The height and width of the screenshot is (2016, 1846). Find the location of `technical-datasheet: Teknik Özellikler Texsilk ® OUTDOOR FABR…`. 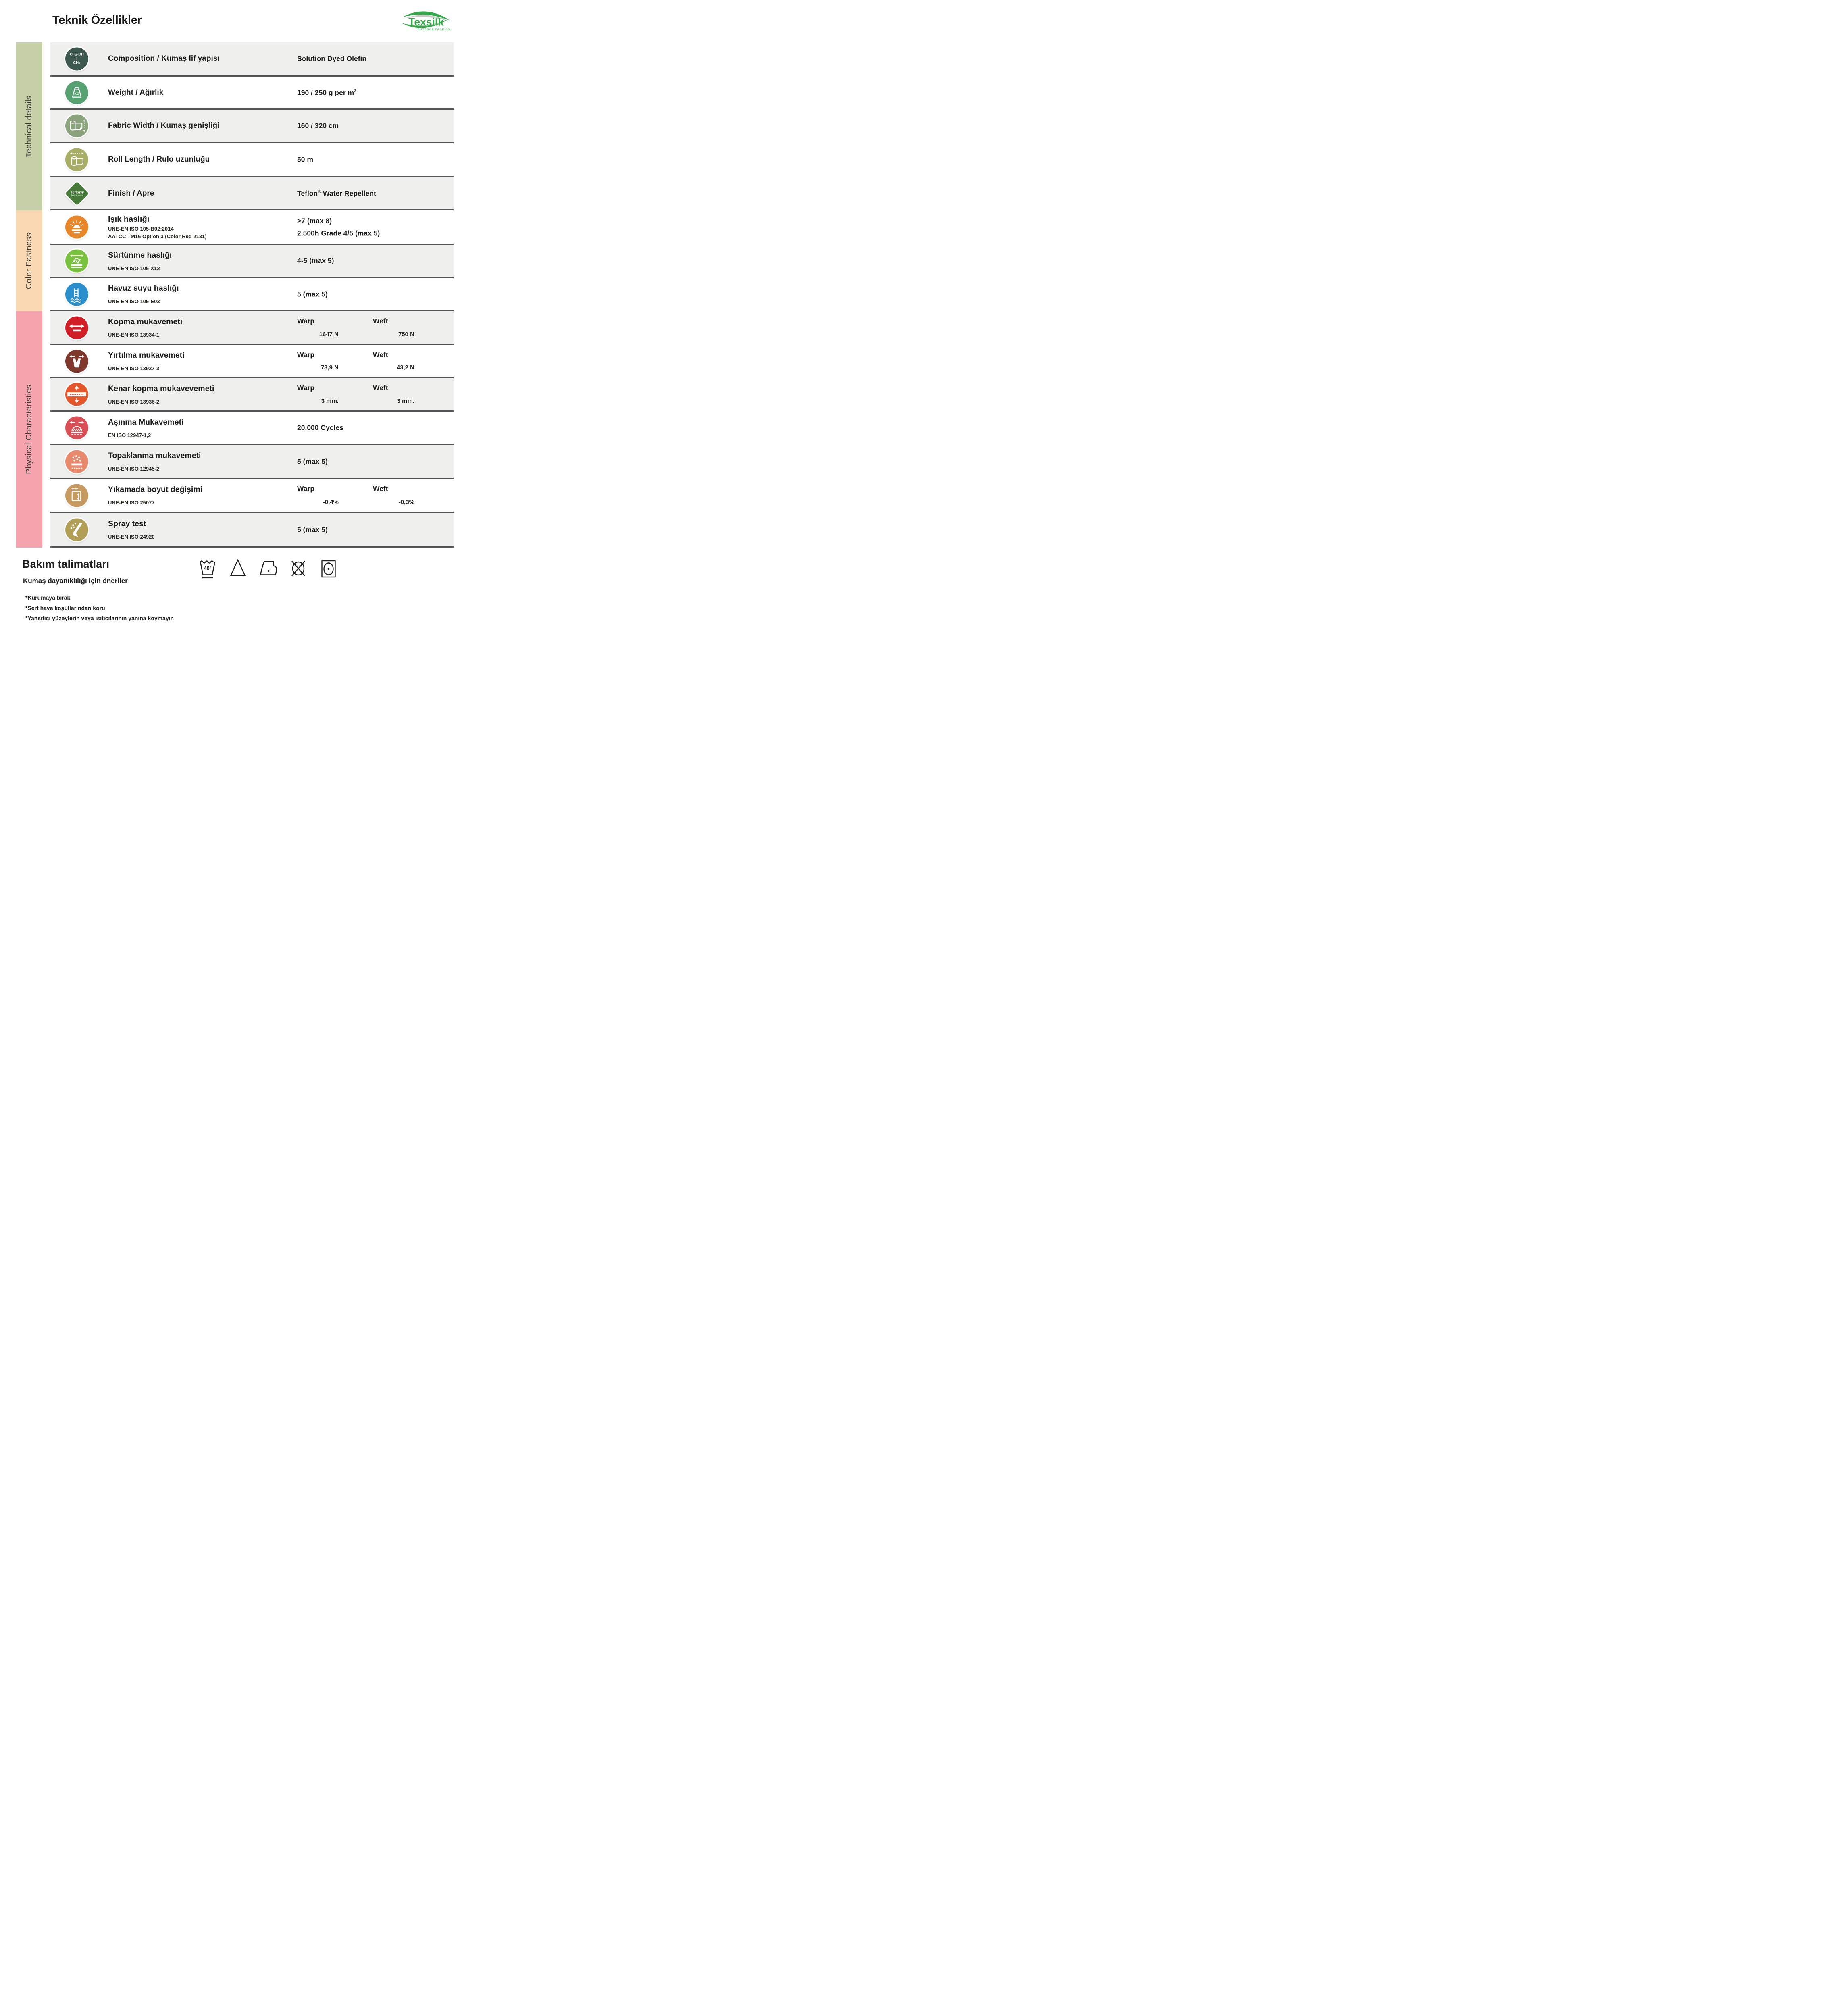

technical-datasheet: Teknik Özellikler Texsilk ® OUTDOOR FABR… is located at coordinates (231, 311).